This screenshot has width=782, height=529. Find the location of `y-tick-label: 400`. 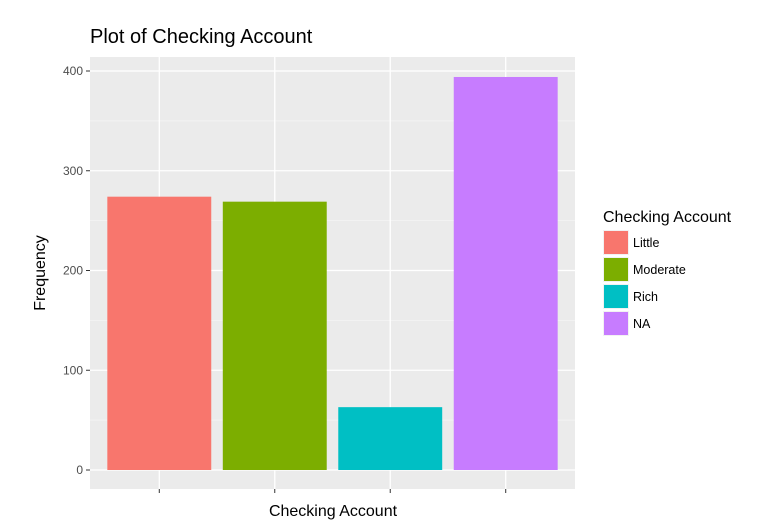

y-tick-label: 400 is located at coordinates (73, 71).